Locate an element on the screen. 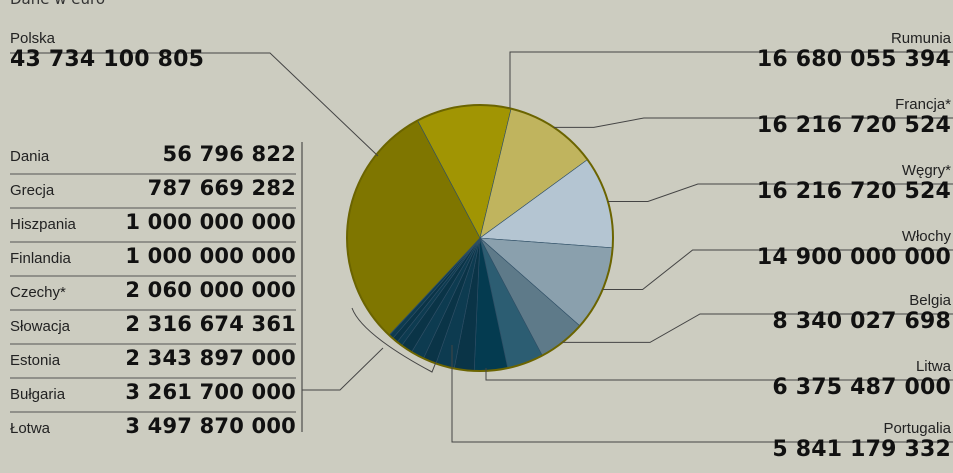 The image size is (953, 473). label-name: Węgry* is located at coordinates (926, 170).